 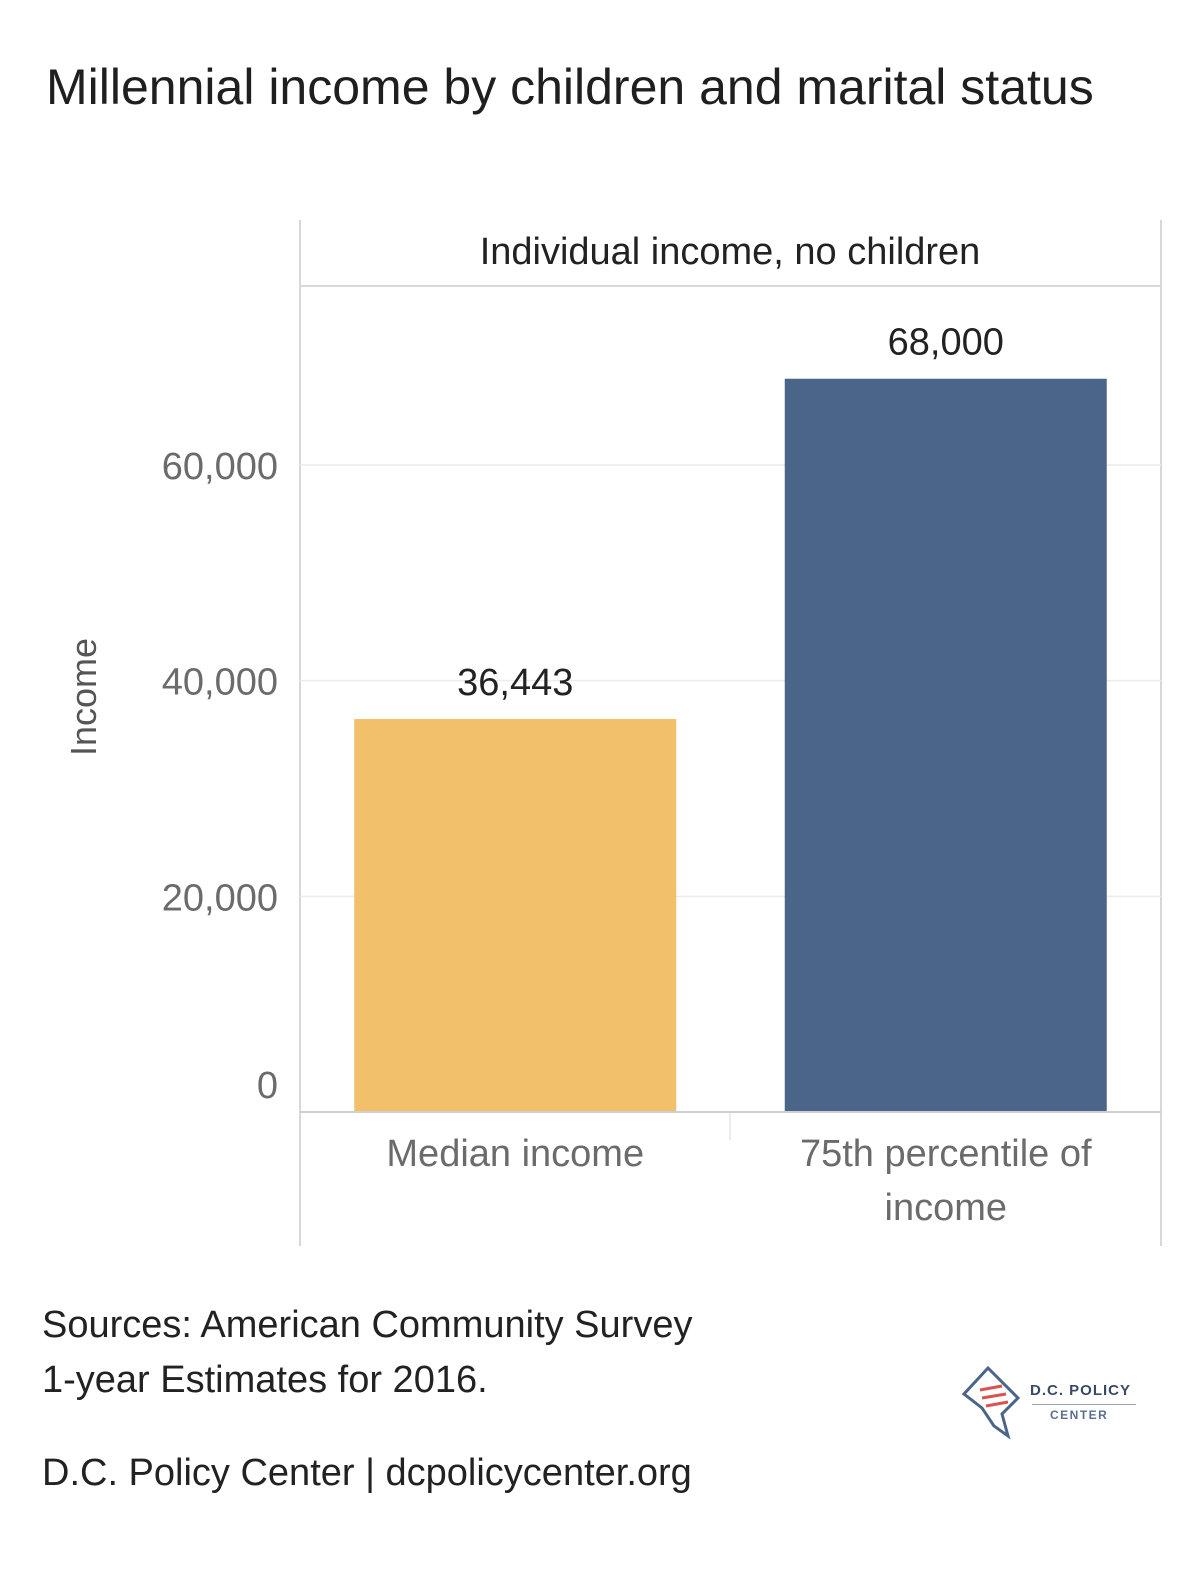 What do you see at coordinates (946, 1154) in the screenshot?
I see `x-tick-label: 75th percentile of` at bounding box center [946, 1154].